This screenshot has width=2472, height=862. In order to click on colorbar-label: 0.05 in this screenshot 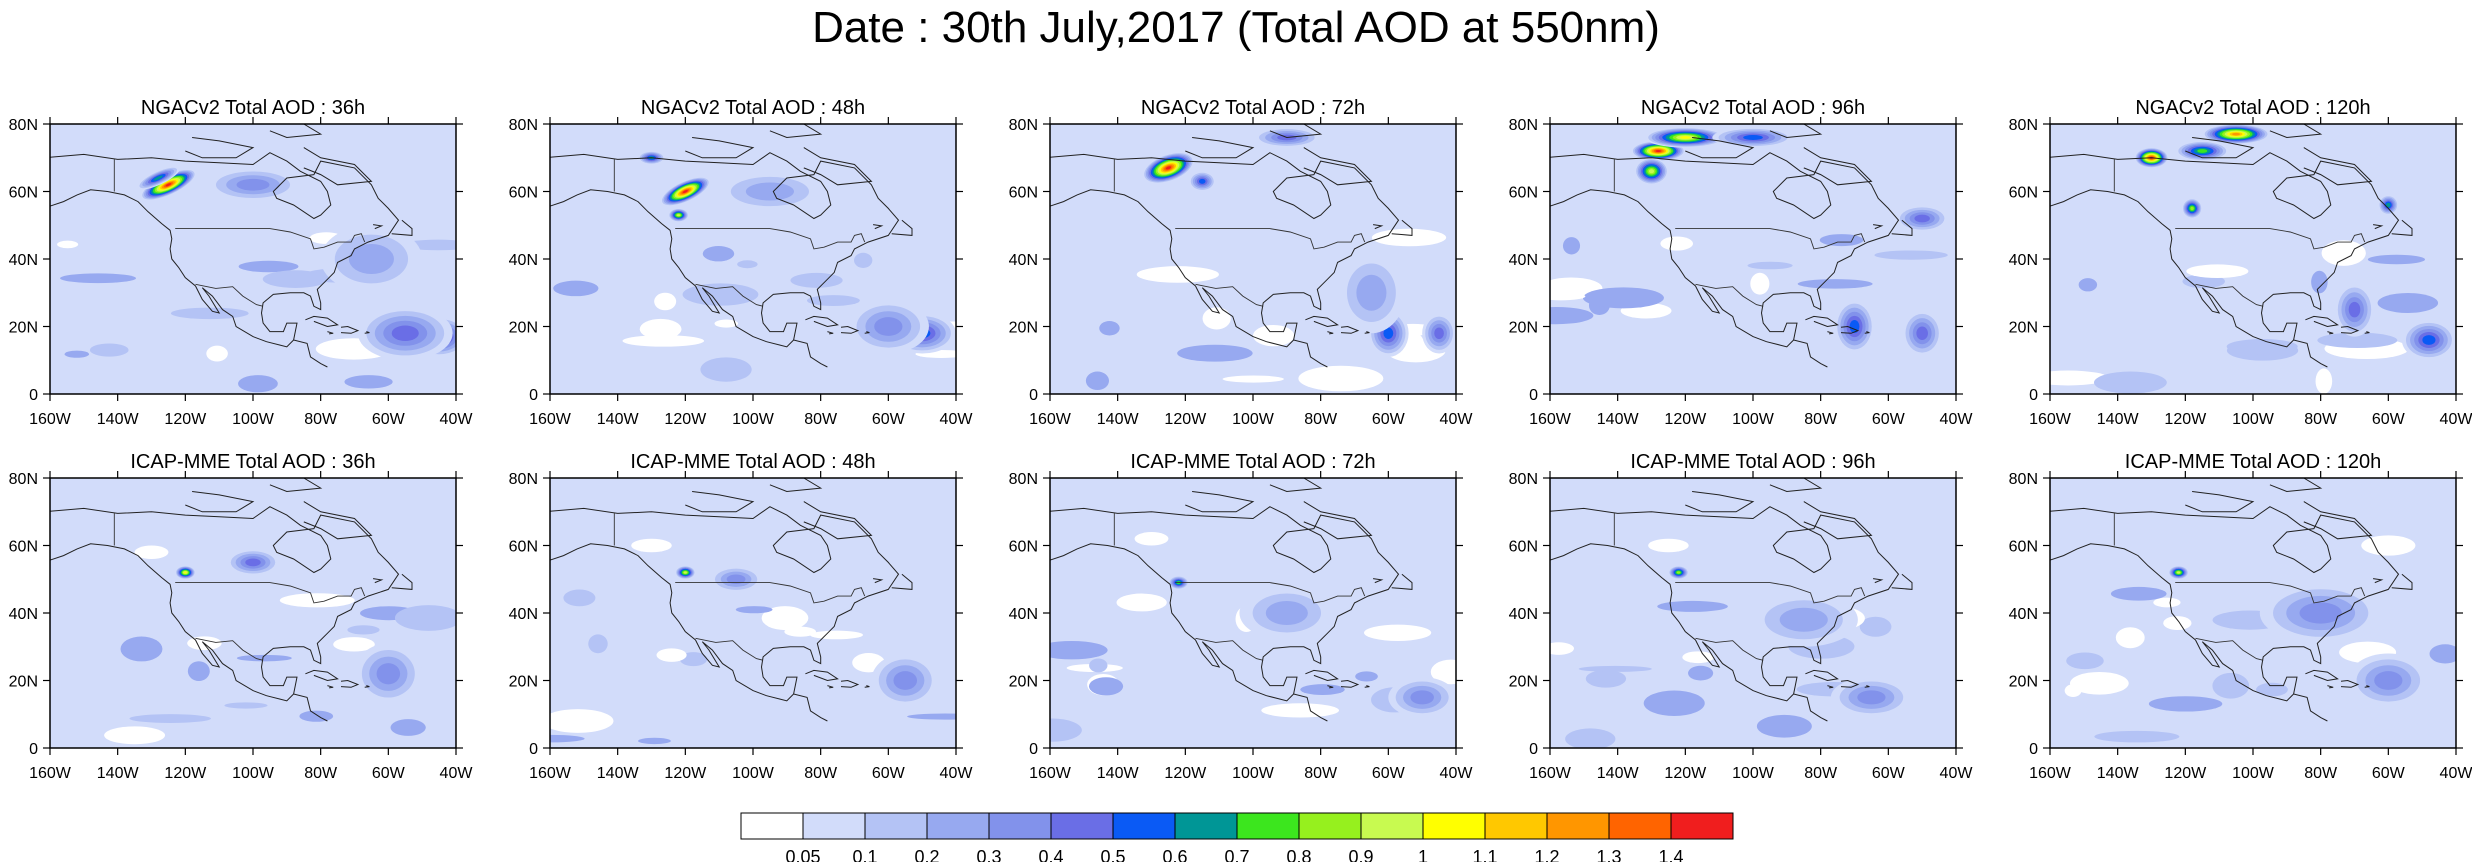, I will do `click(802, 854)`.